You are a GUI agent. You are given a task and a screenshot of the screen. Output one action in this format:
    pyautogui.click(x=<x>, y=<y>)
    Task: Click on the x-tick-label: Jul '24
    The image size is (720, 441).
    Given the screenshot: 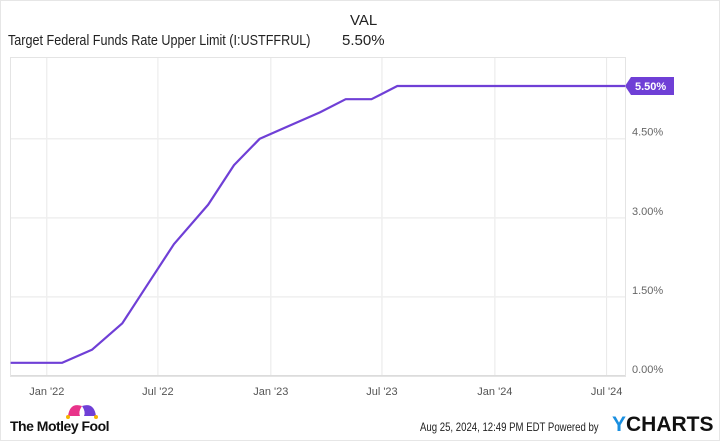 What is the action you would take?
    pyautogui.click(x=606, y=392)
    